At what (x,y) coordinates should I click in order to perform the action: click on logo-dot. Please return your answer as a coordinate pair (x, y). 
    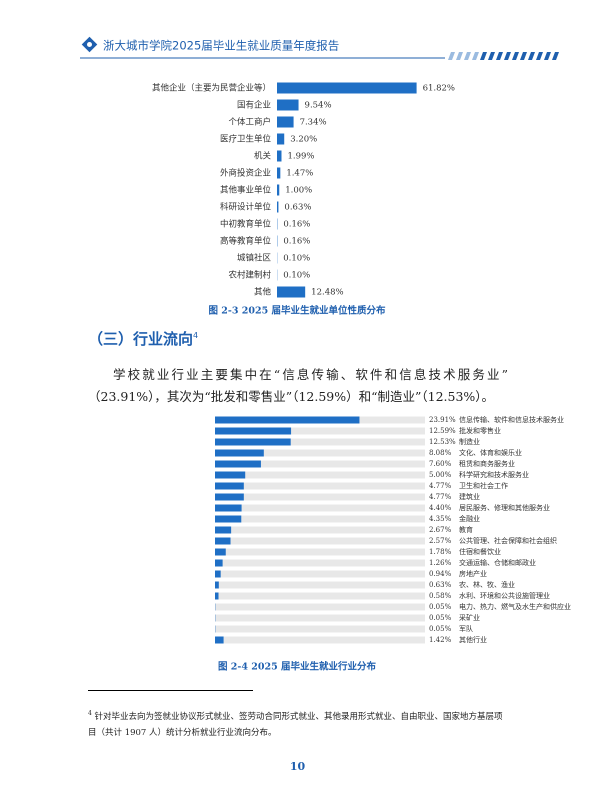
    Looking at the image, I should click on (89, 44).